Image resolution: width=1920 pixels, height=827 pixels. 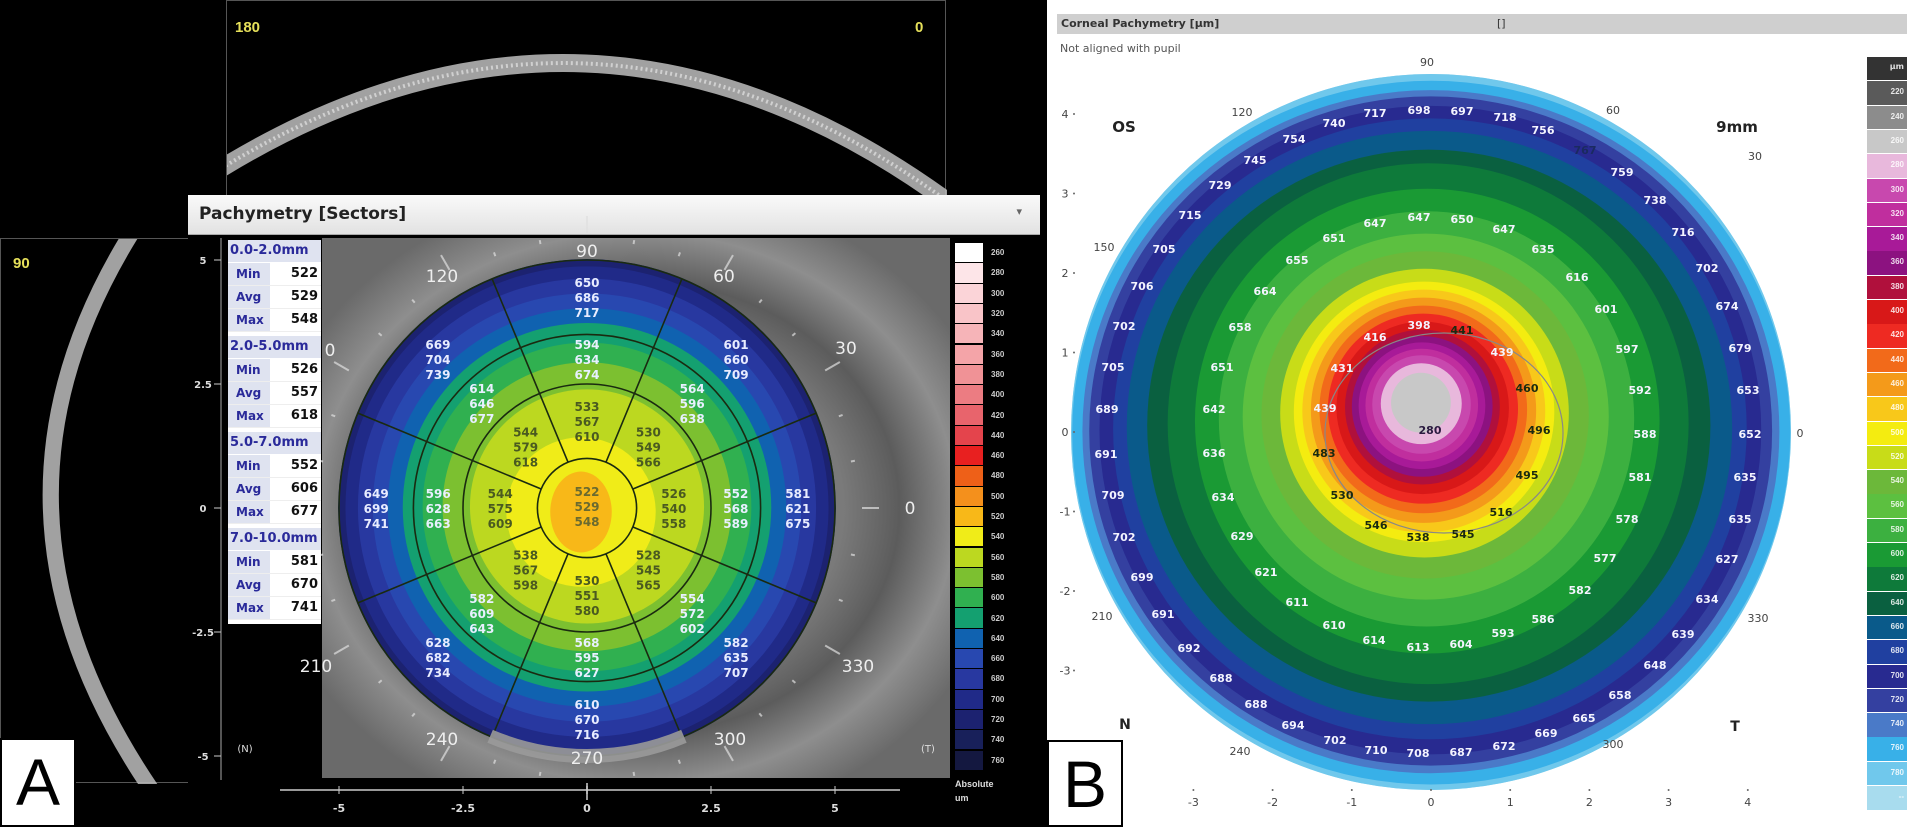 I want to click on thickness-value: 679, so click(x=1740, y=348).